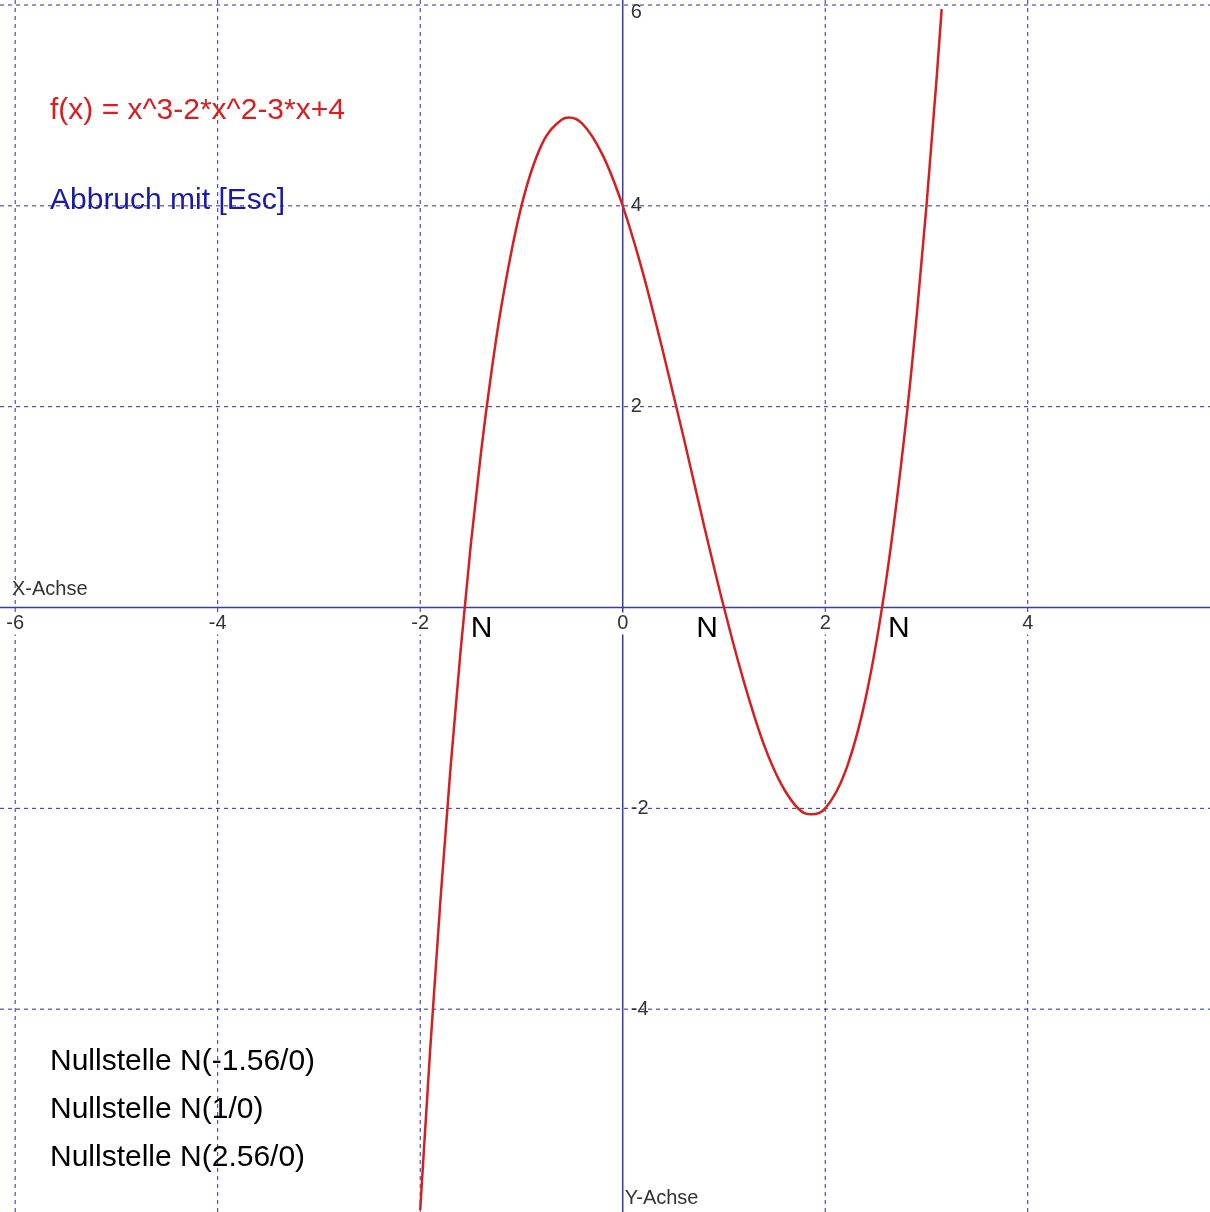  What do you see at coordinates (157, 1108) in the screenshot?
I see `annotation: Nullstelle N(1/0)` at bounding box center [157, 1108].